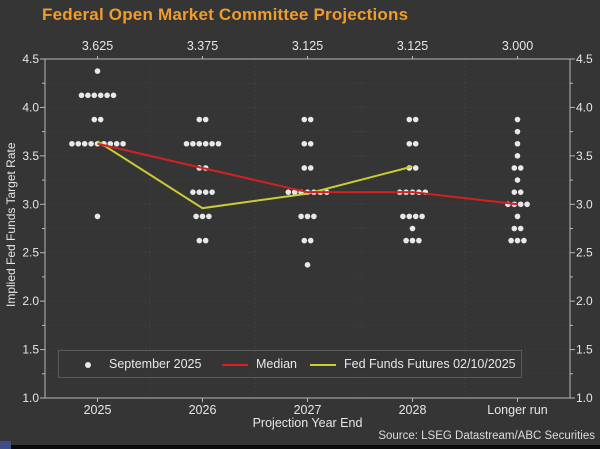 This screenshot has width=600, height=449. What do you see at coordinates (308, 410) in the screenshot?
I see `x-tick-label: 2027` at bounding box center [308, 410].